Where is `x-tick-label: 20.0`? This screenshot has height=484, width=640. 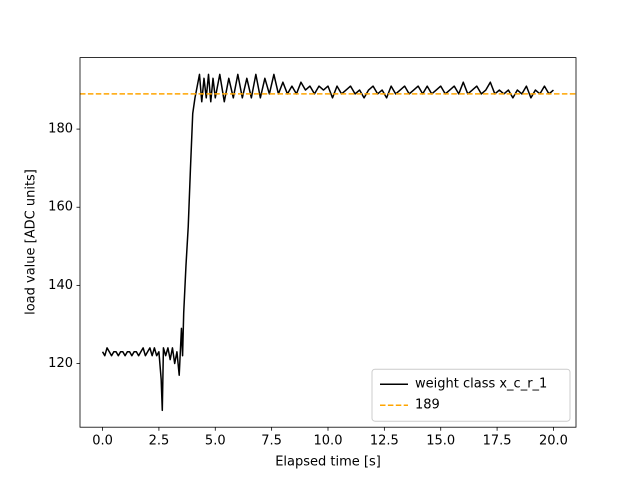 x-tick-label: 20.0 is located at coordinates (553, 441).